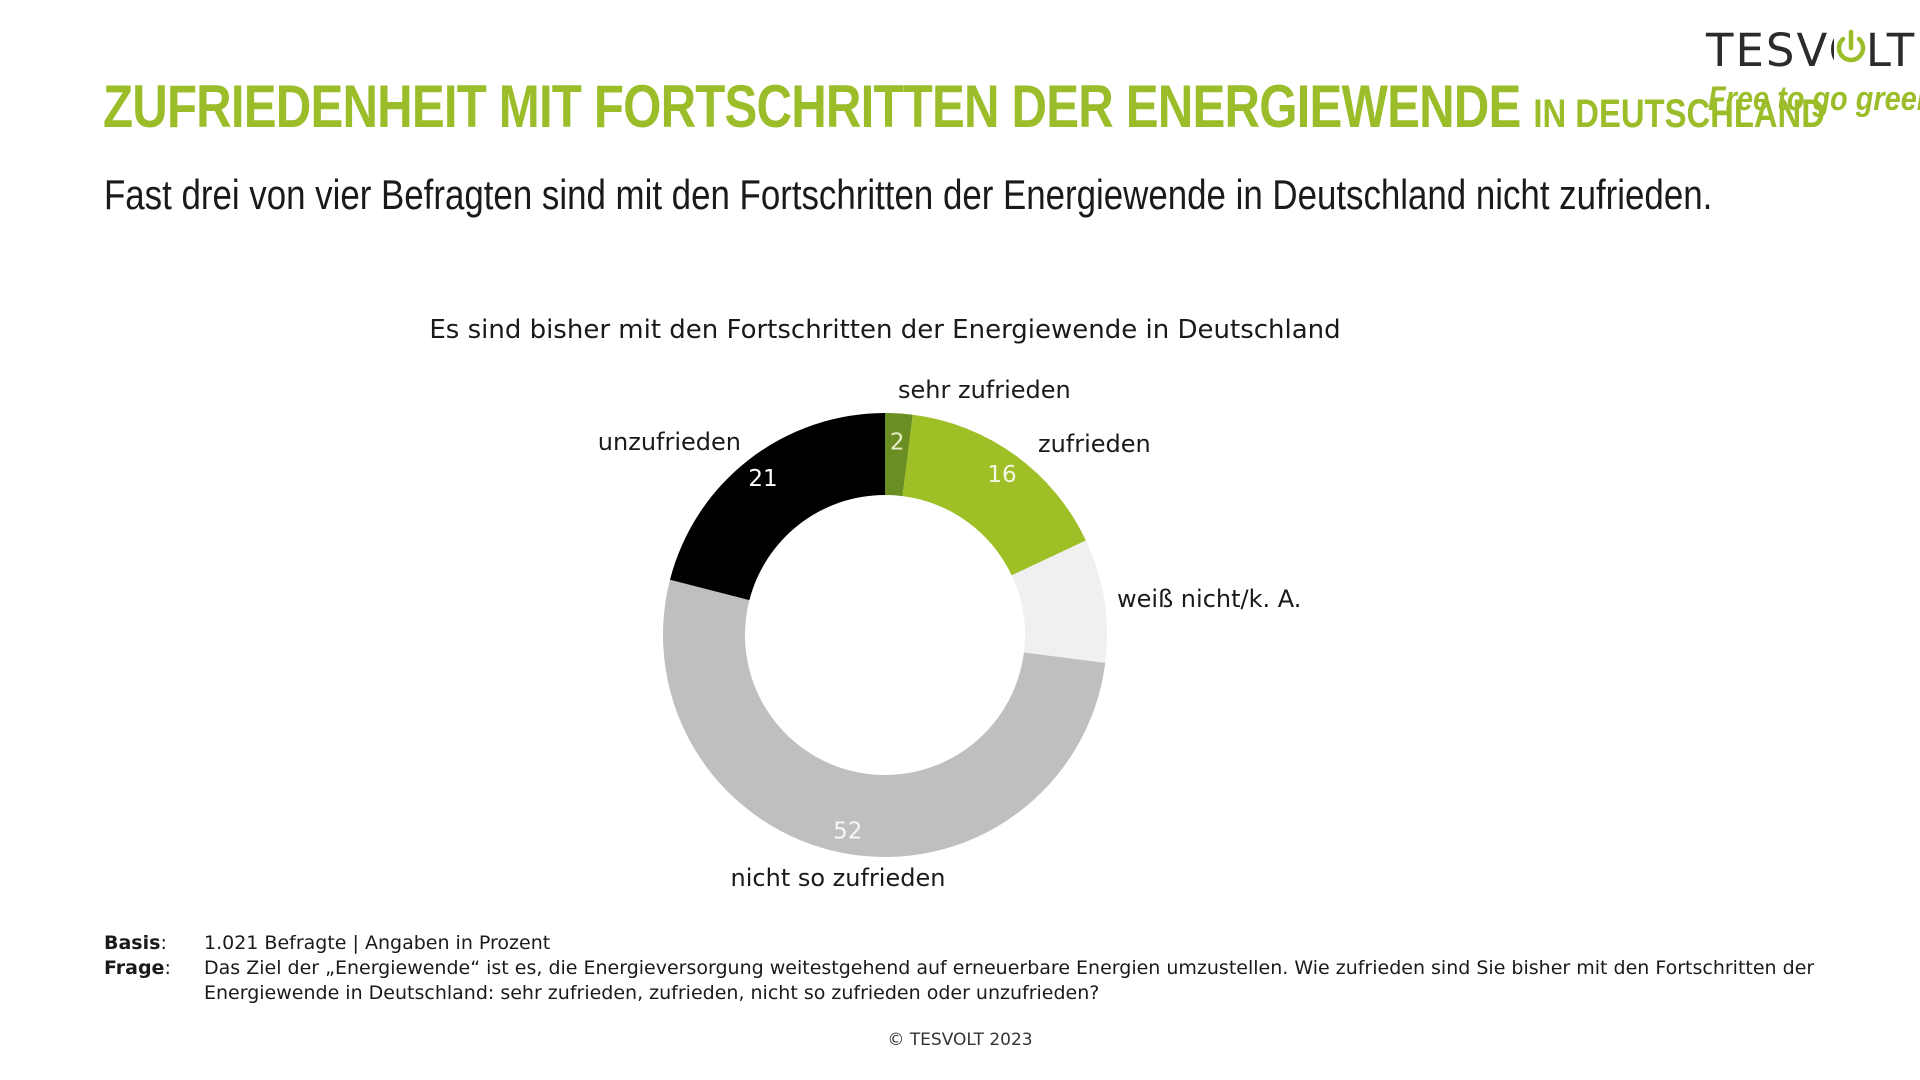  I want to click on frage-label-wrap: Frage:, so click(137, 968).